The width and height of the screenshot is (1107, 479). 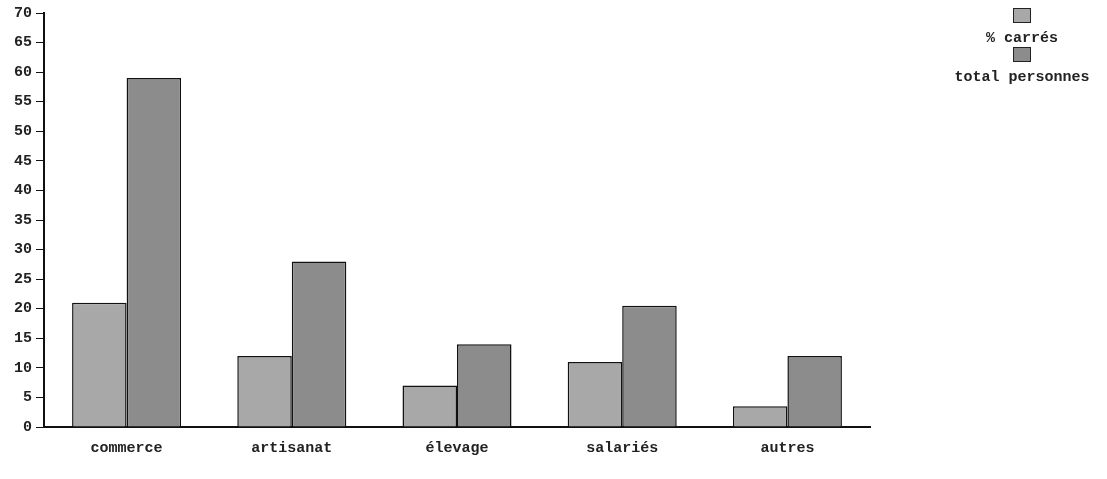 What do you see at coordinates (27, 398) in the screenshot?
I see `y-tick-label: 5` at bounding box center [27, 398].